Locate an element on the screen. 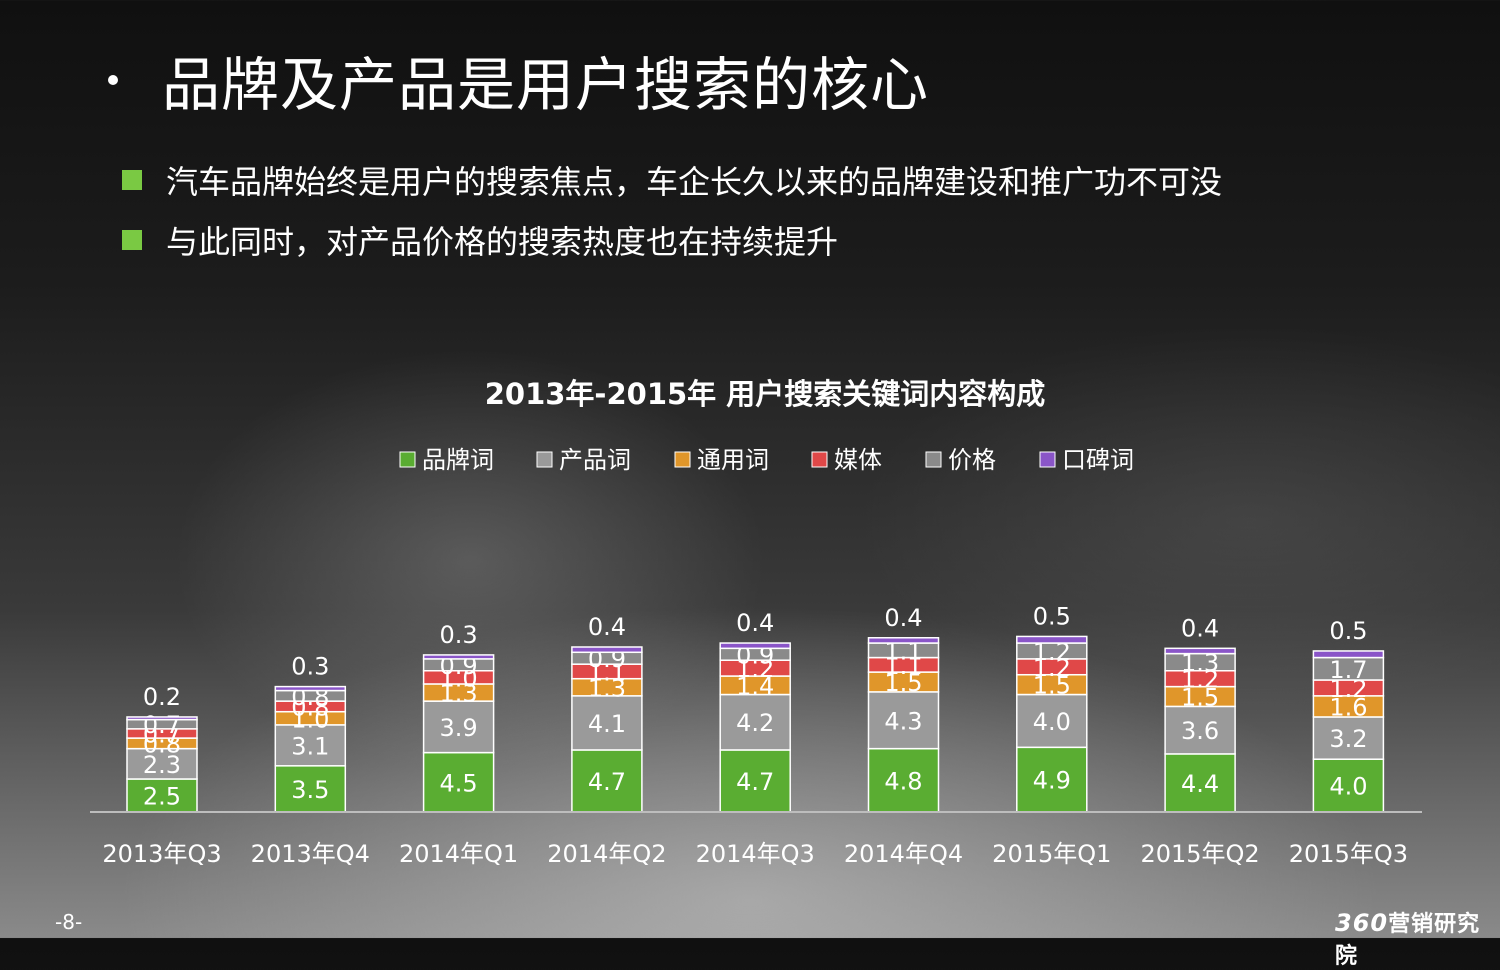 The width and height of the screenshot is (1500, 970). data-label: 4.8 is located at coordinates (903, 781).